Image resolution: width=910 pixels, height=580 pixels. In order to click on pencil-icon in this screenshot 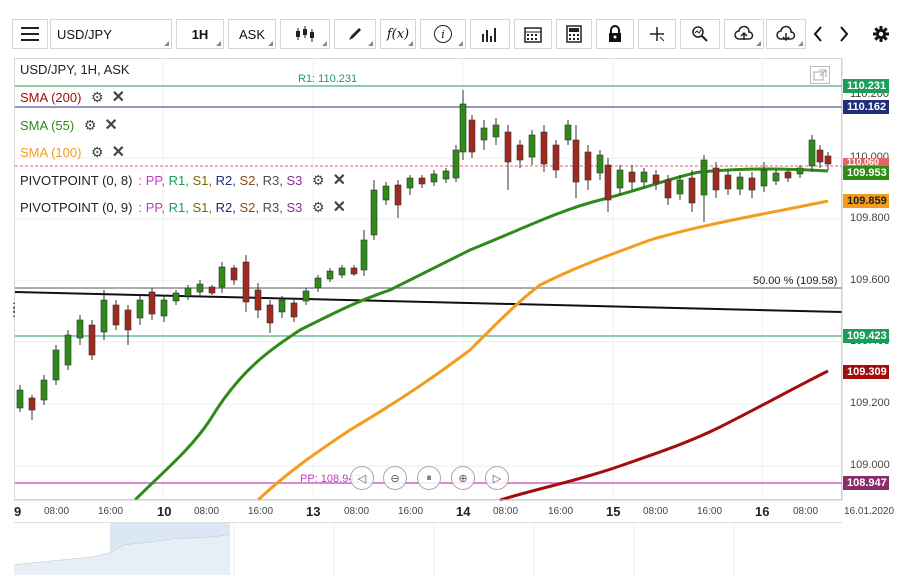, I will do `click(355, 34)`.